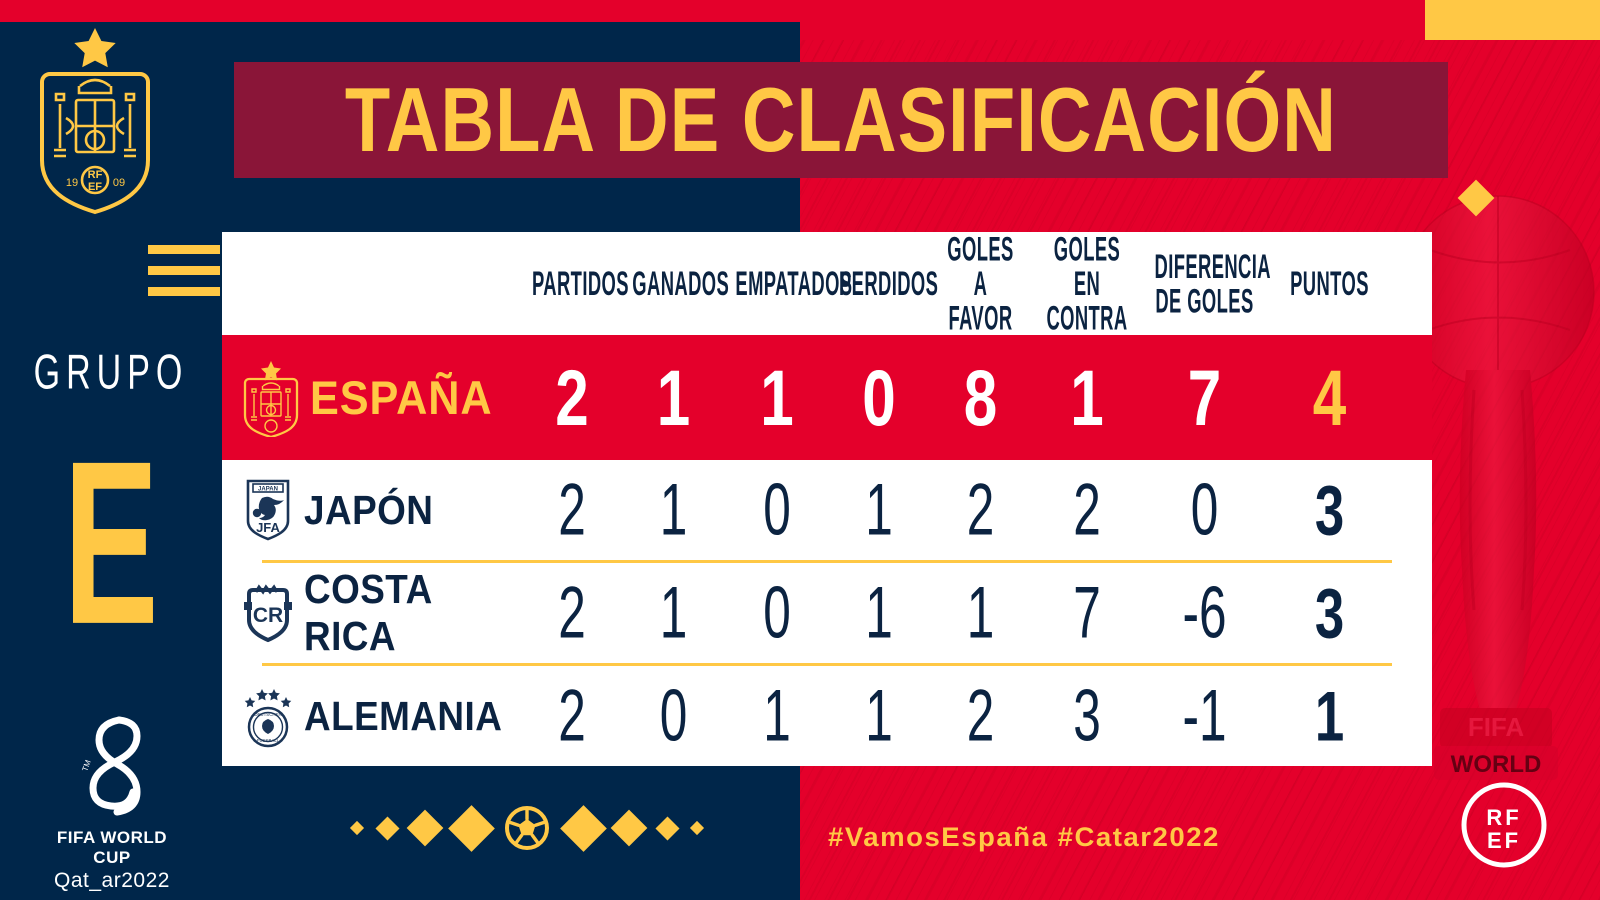 The image size is (1600, 900). I want to click on cell-empatados: 1, so click(777, 397).